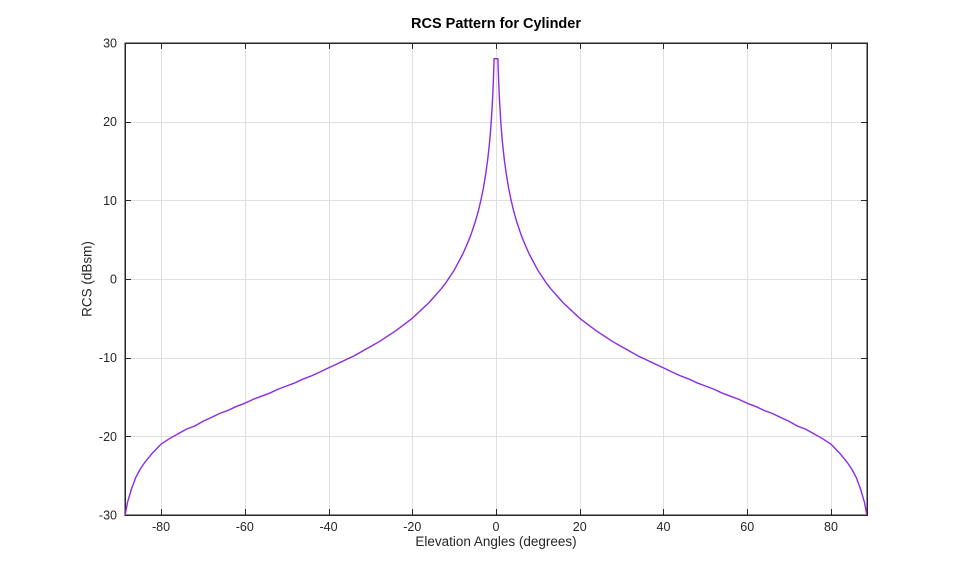 This screenshot has width=959, height=577. I want to click on x-tick-label: -20, so click(412, 527).